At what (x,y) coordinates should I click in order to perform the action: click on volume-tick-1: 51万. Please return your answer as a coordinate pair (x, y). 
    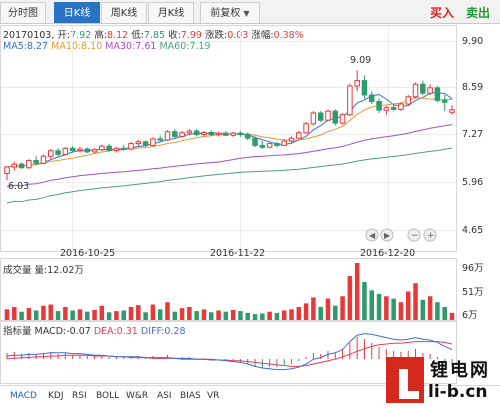
    Looking at the image, I should click on (473, 292).